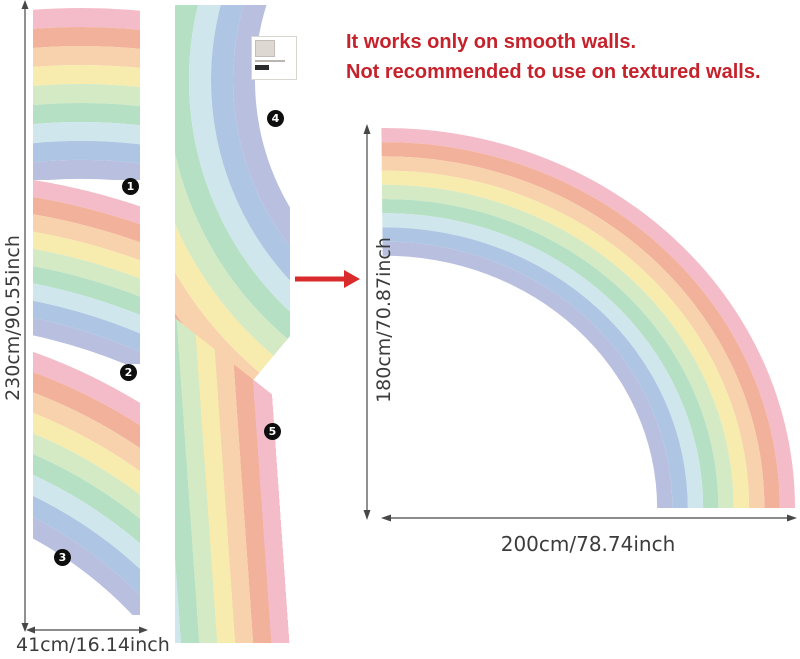  I want to click on sheet-height-label: 230cm/90.55inch, so click(13, 318).